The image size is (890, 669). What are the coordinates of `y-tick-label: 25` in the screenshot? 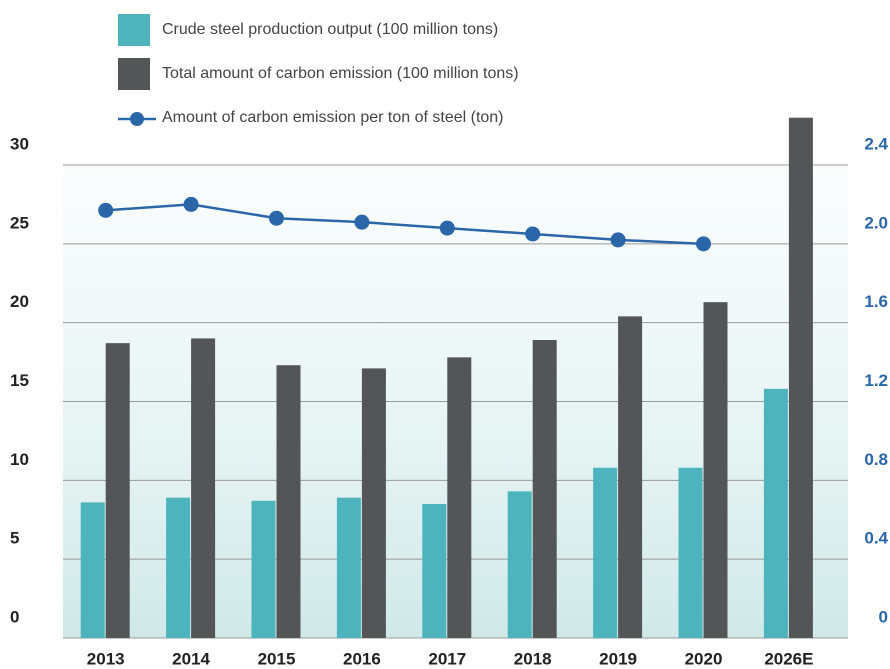 It's located at (19, 222).